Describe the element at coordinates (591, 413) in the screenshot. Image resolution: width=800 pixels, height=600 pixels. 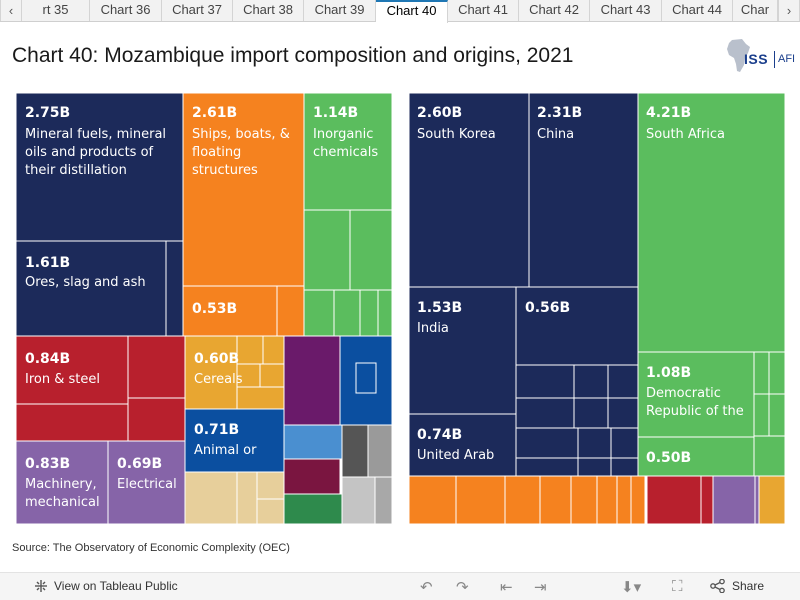
I see `tile-navy-e` at that location.